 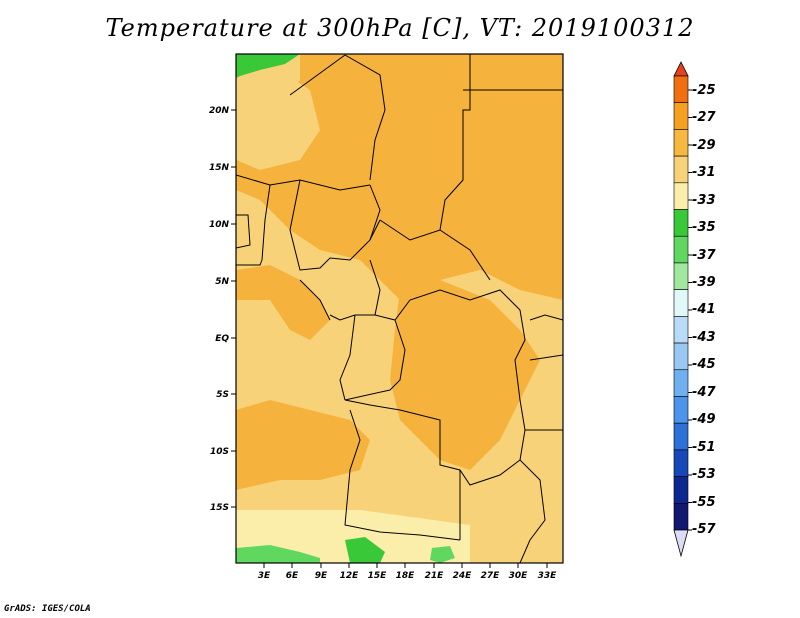 What do you see at coordinates (219, 309) in the screenshot?
I see `lat-labels: 20N 15N 10N 5N EQ 5S 10S 15S` at bounding box center [219, 309].